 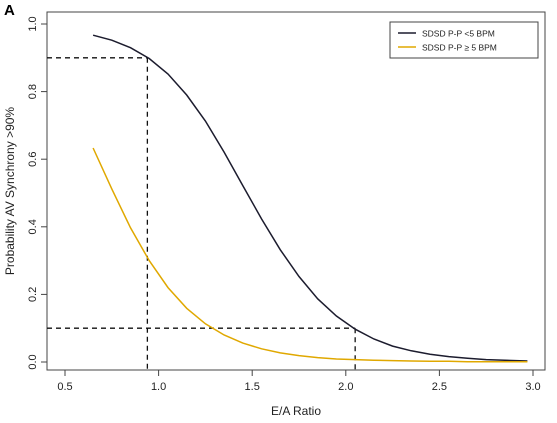 I want to click on x-tick-label: 0.5, so click(x=64, y=387).